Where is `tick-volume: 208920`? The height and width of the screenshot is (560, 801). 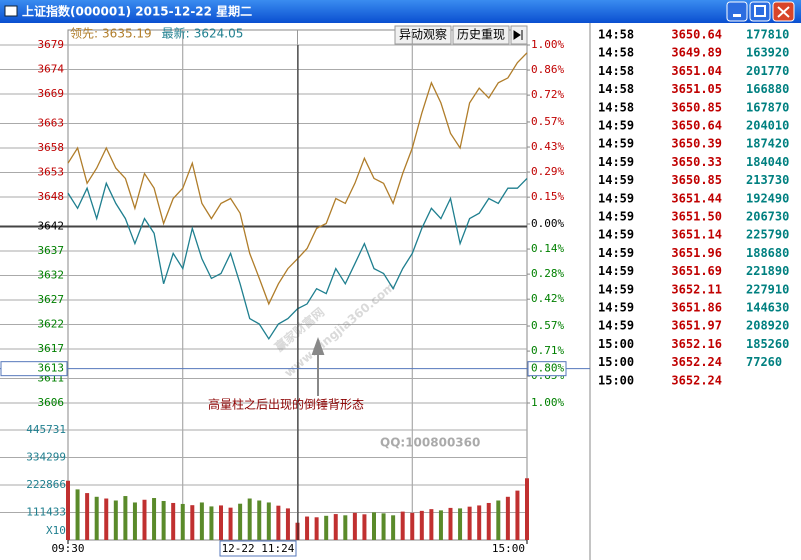 tick-volume: 208920 is located at coordinates (767, 326).